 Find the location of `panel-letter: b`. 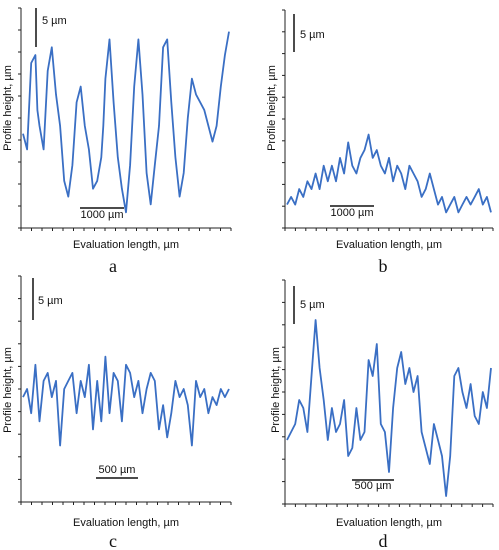

panel-letter: b is located at coordinates (383, 266).